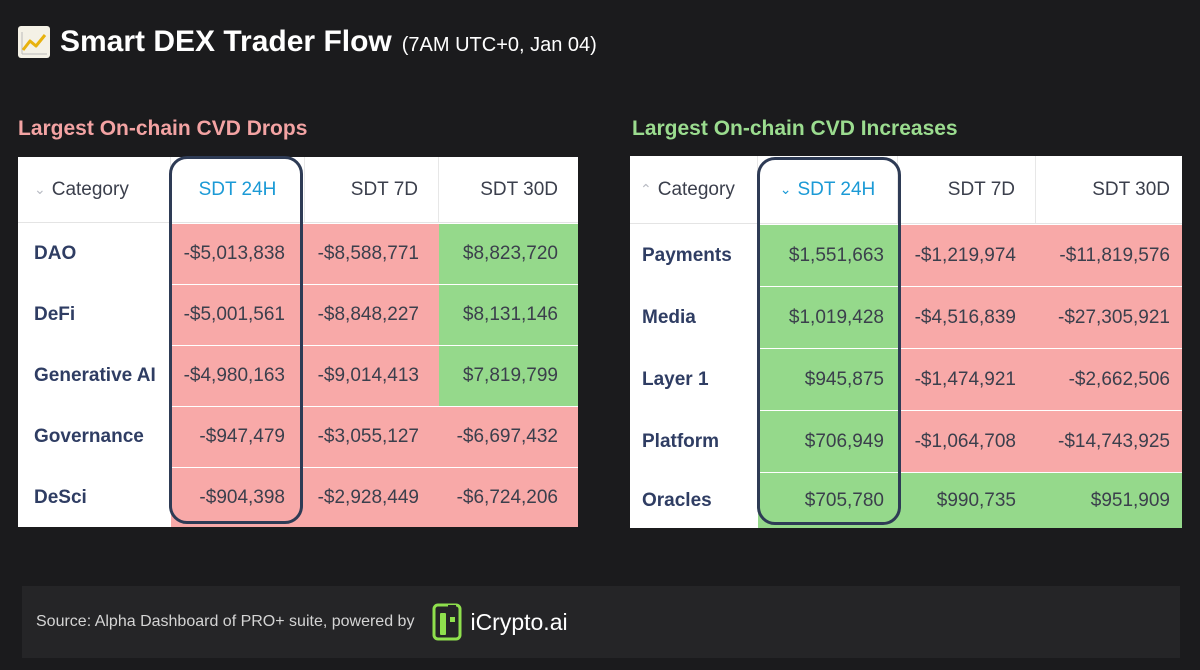 The height and width of the screenshot is (670, 1200). I want to click on category-cell: Governance, so click(89, 436).